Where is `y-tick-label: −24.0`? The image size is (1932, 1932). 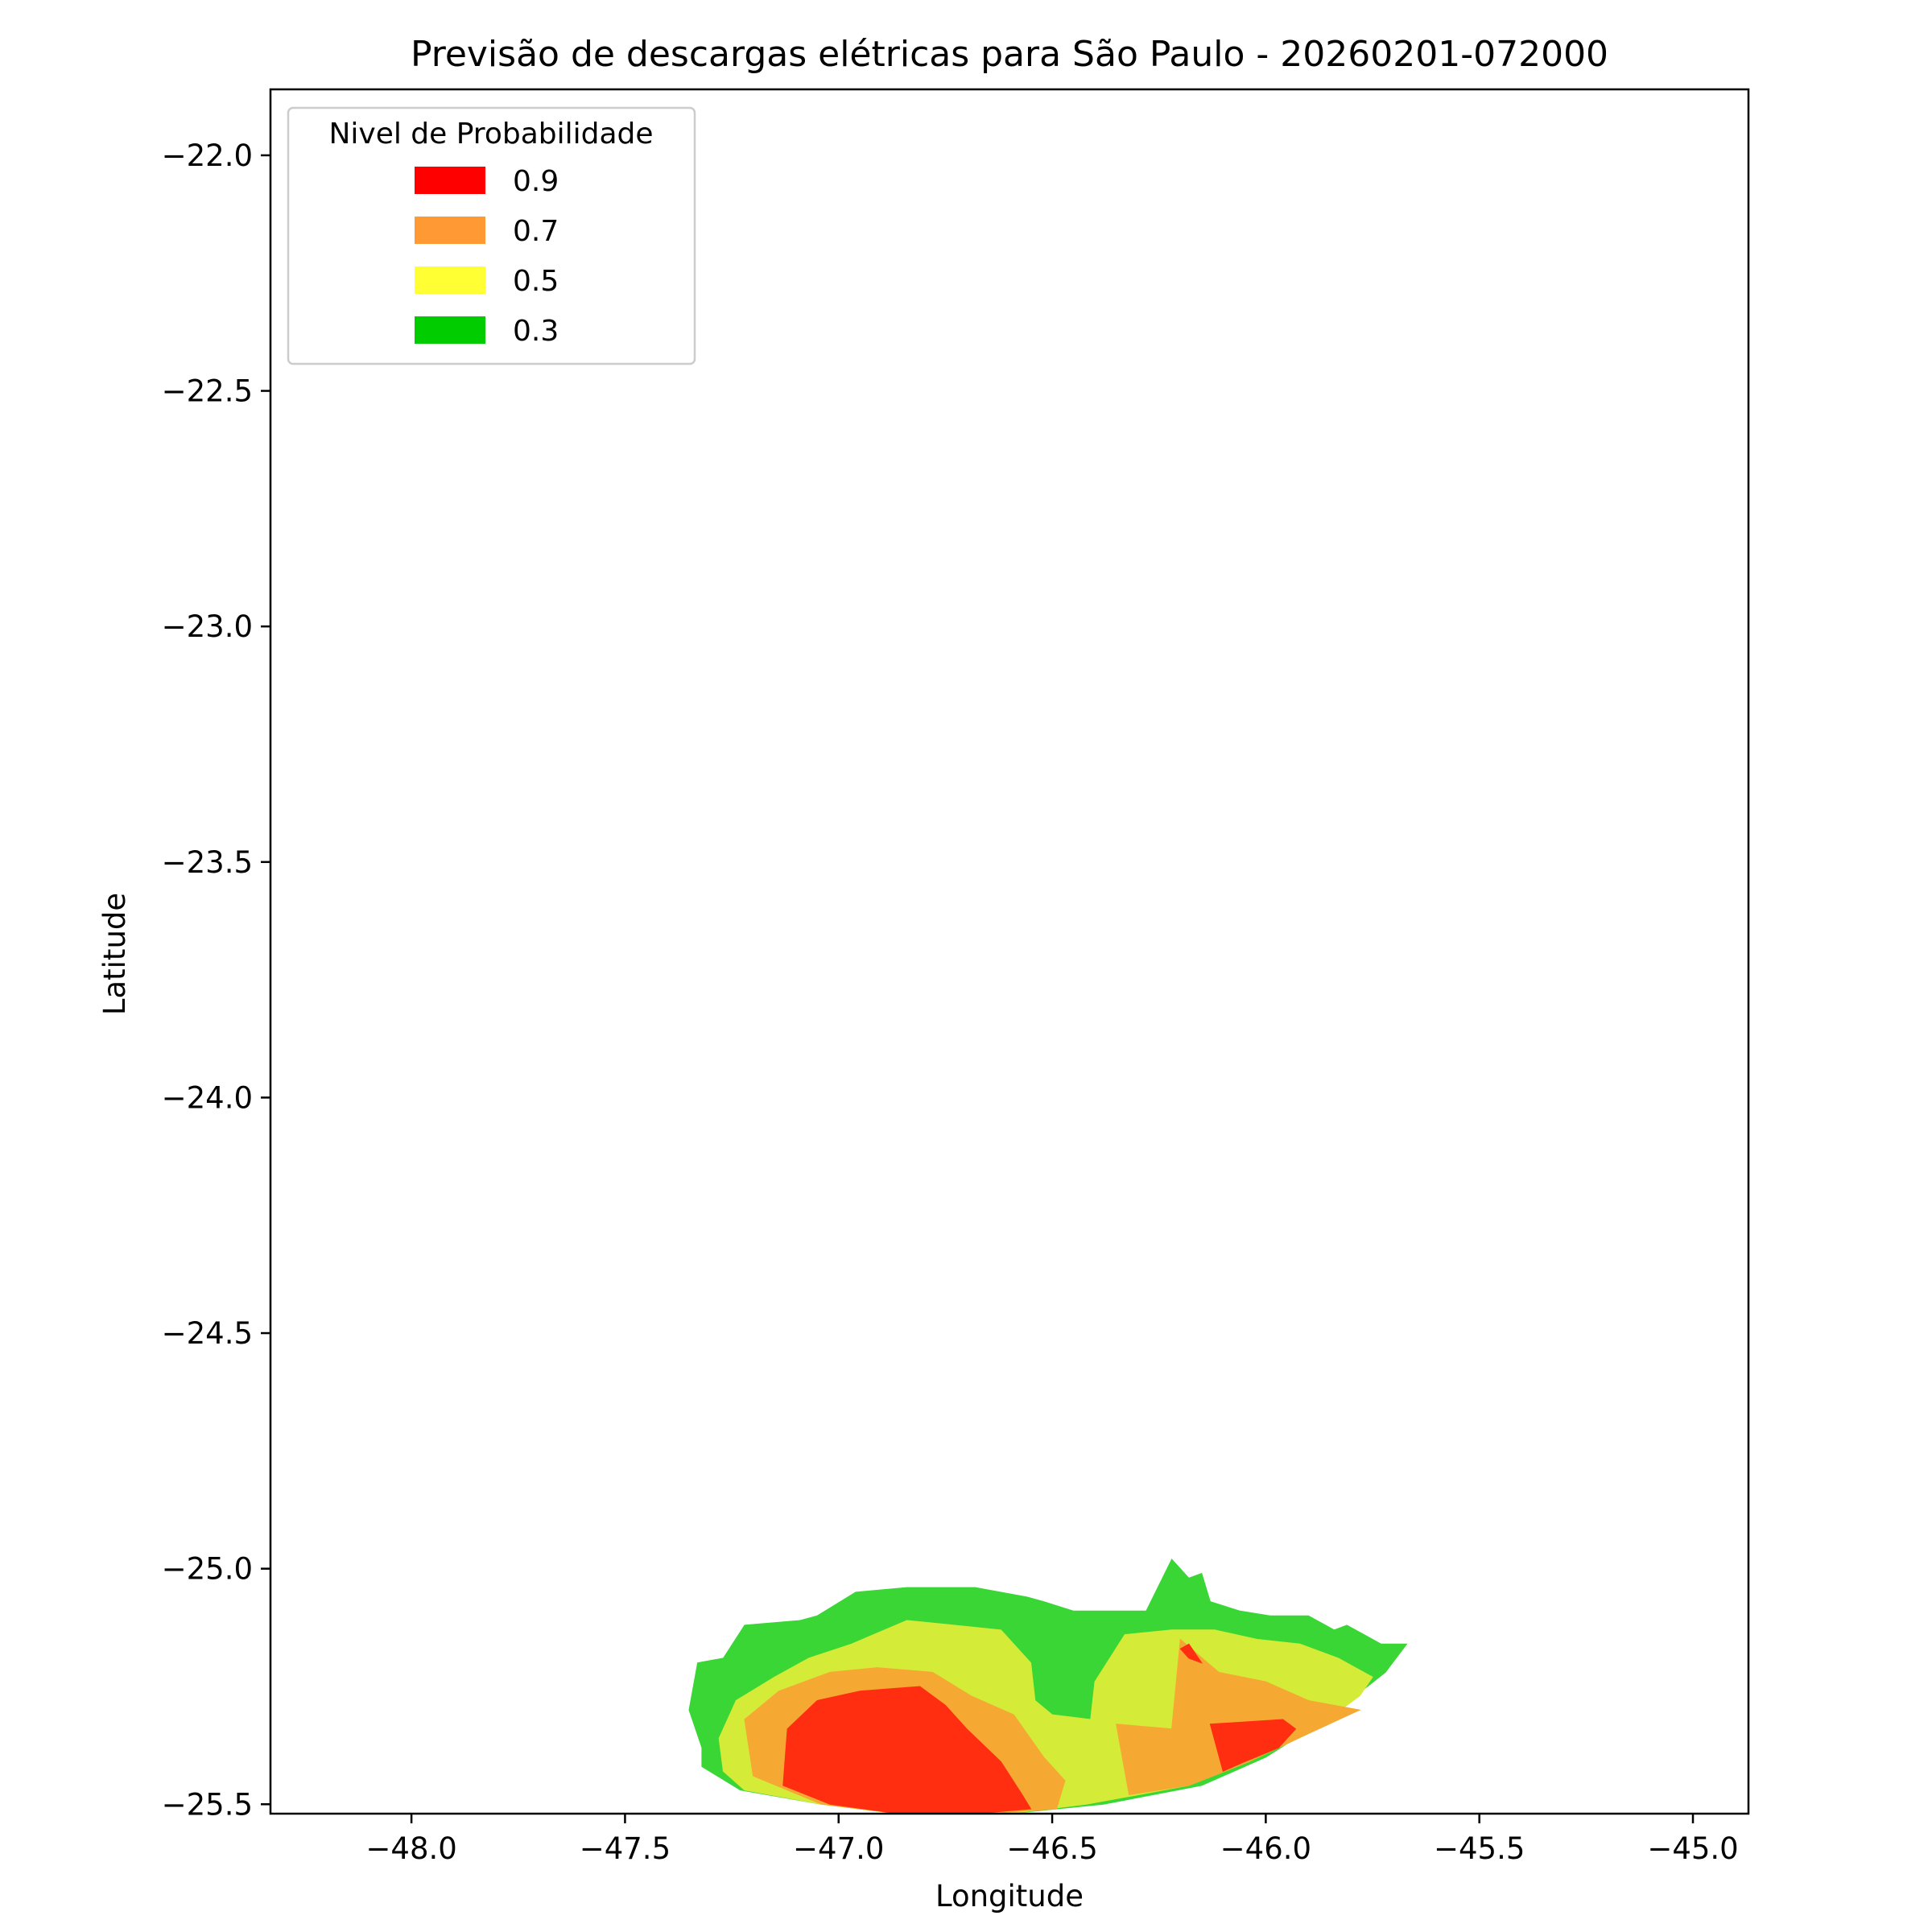 y-tick-label: −24.0 is located at coordinates (207, 1097).